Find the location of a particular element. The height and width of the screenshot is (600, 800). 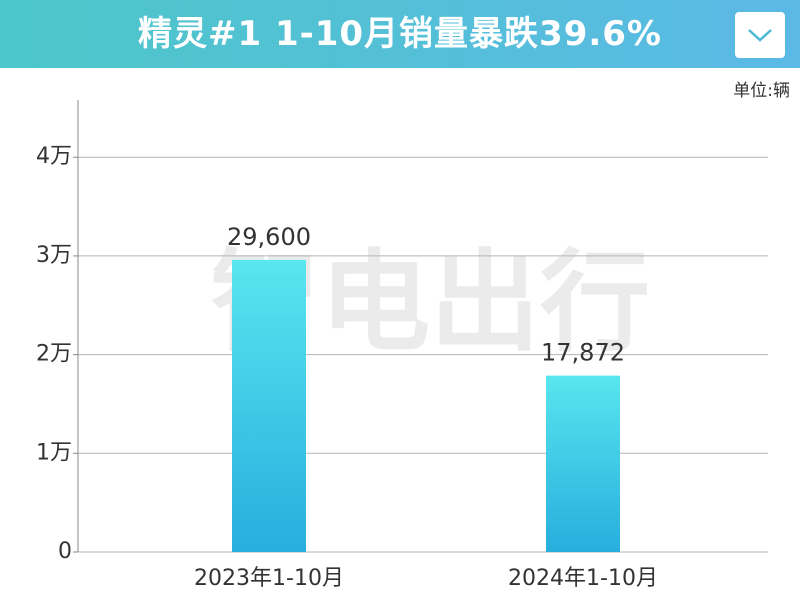

chevron-icon is located at coordinates (760, 35).